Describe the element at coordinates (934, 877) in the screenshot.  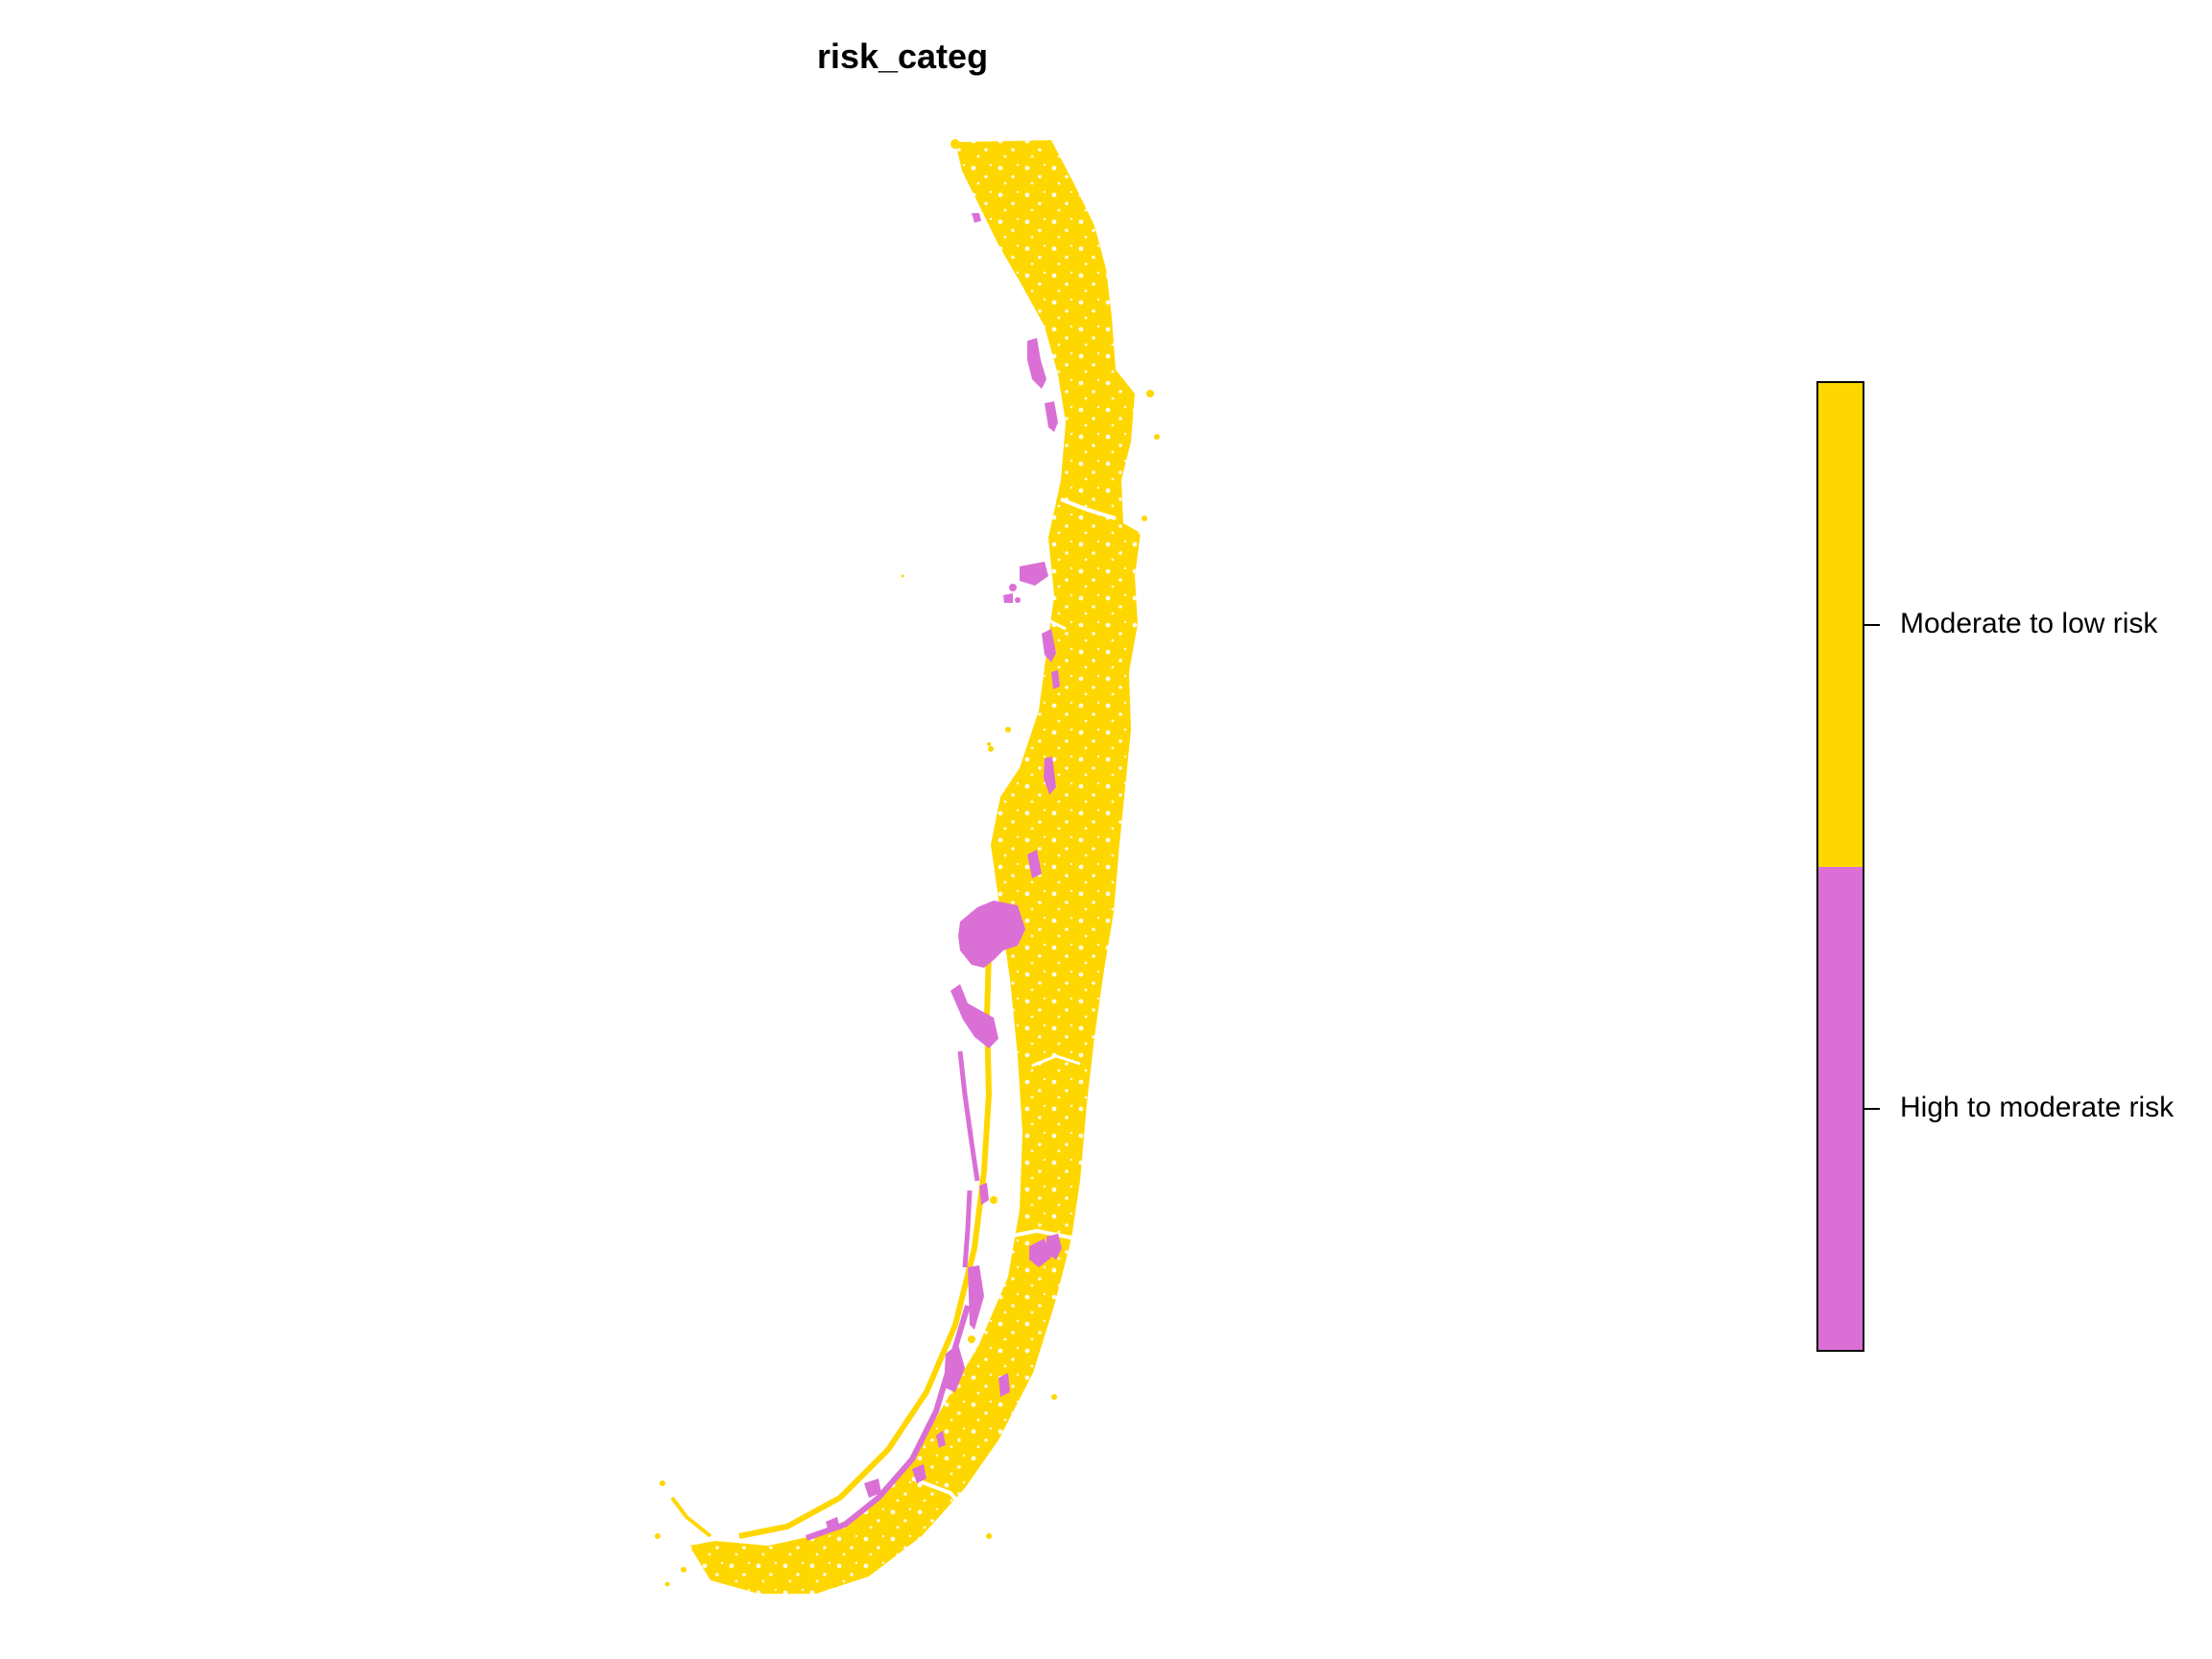
I see `high-moderate-risk-area` at that location.